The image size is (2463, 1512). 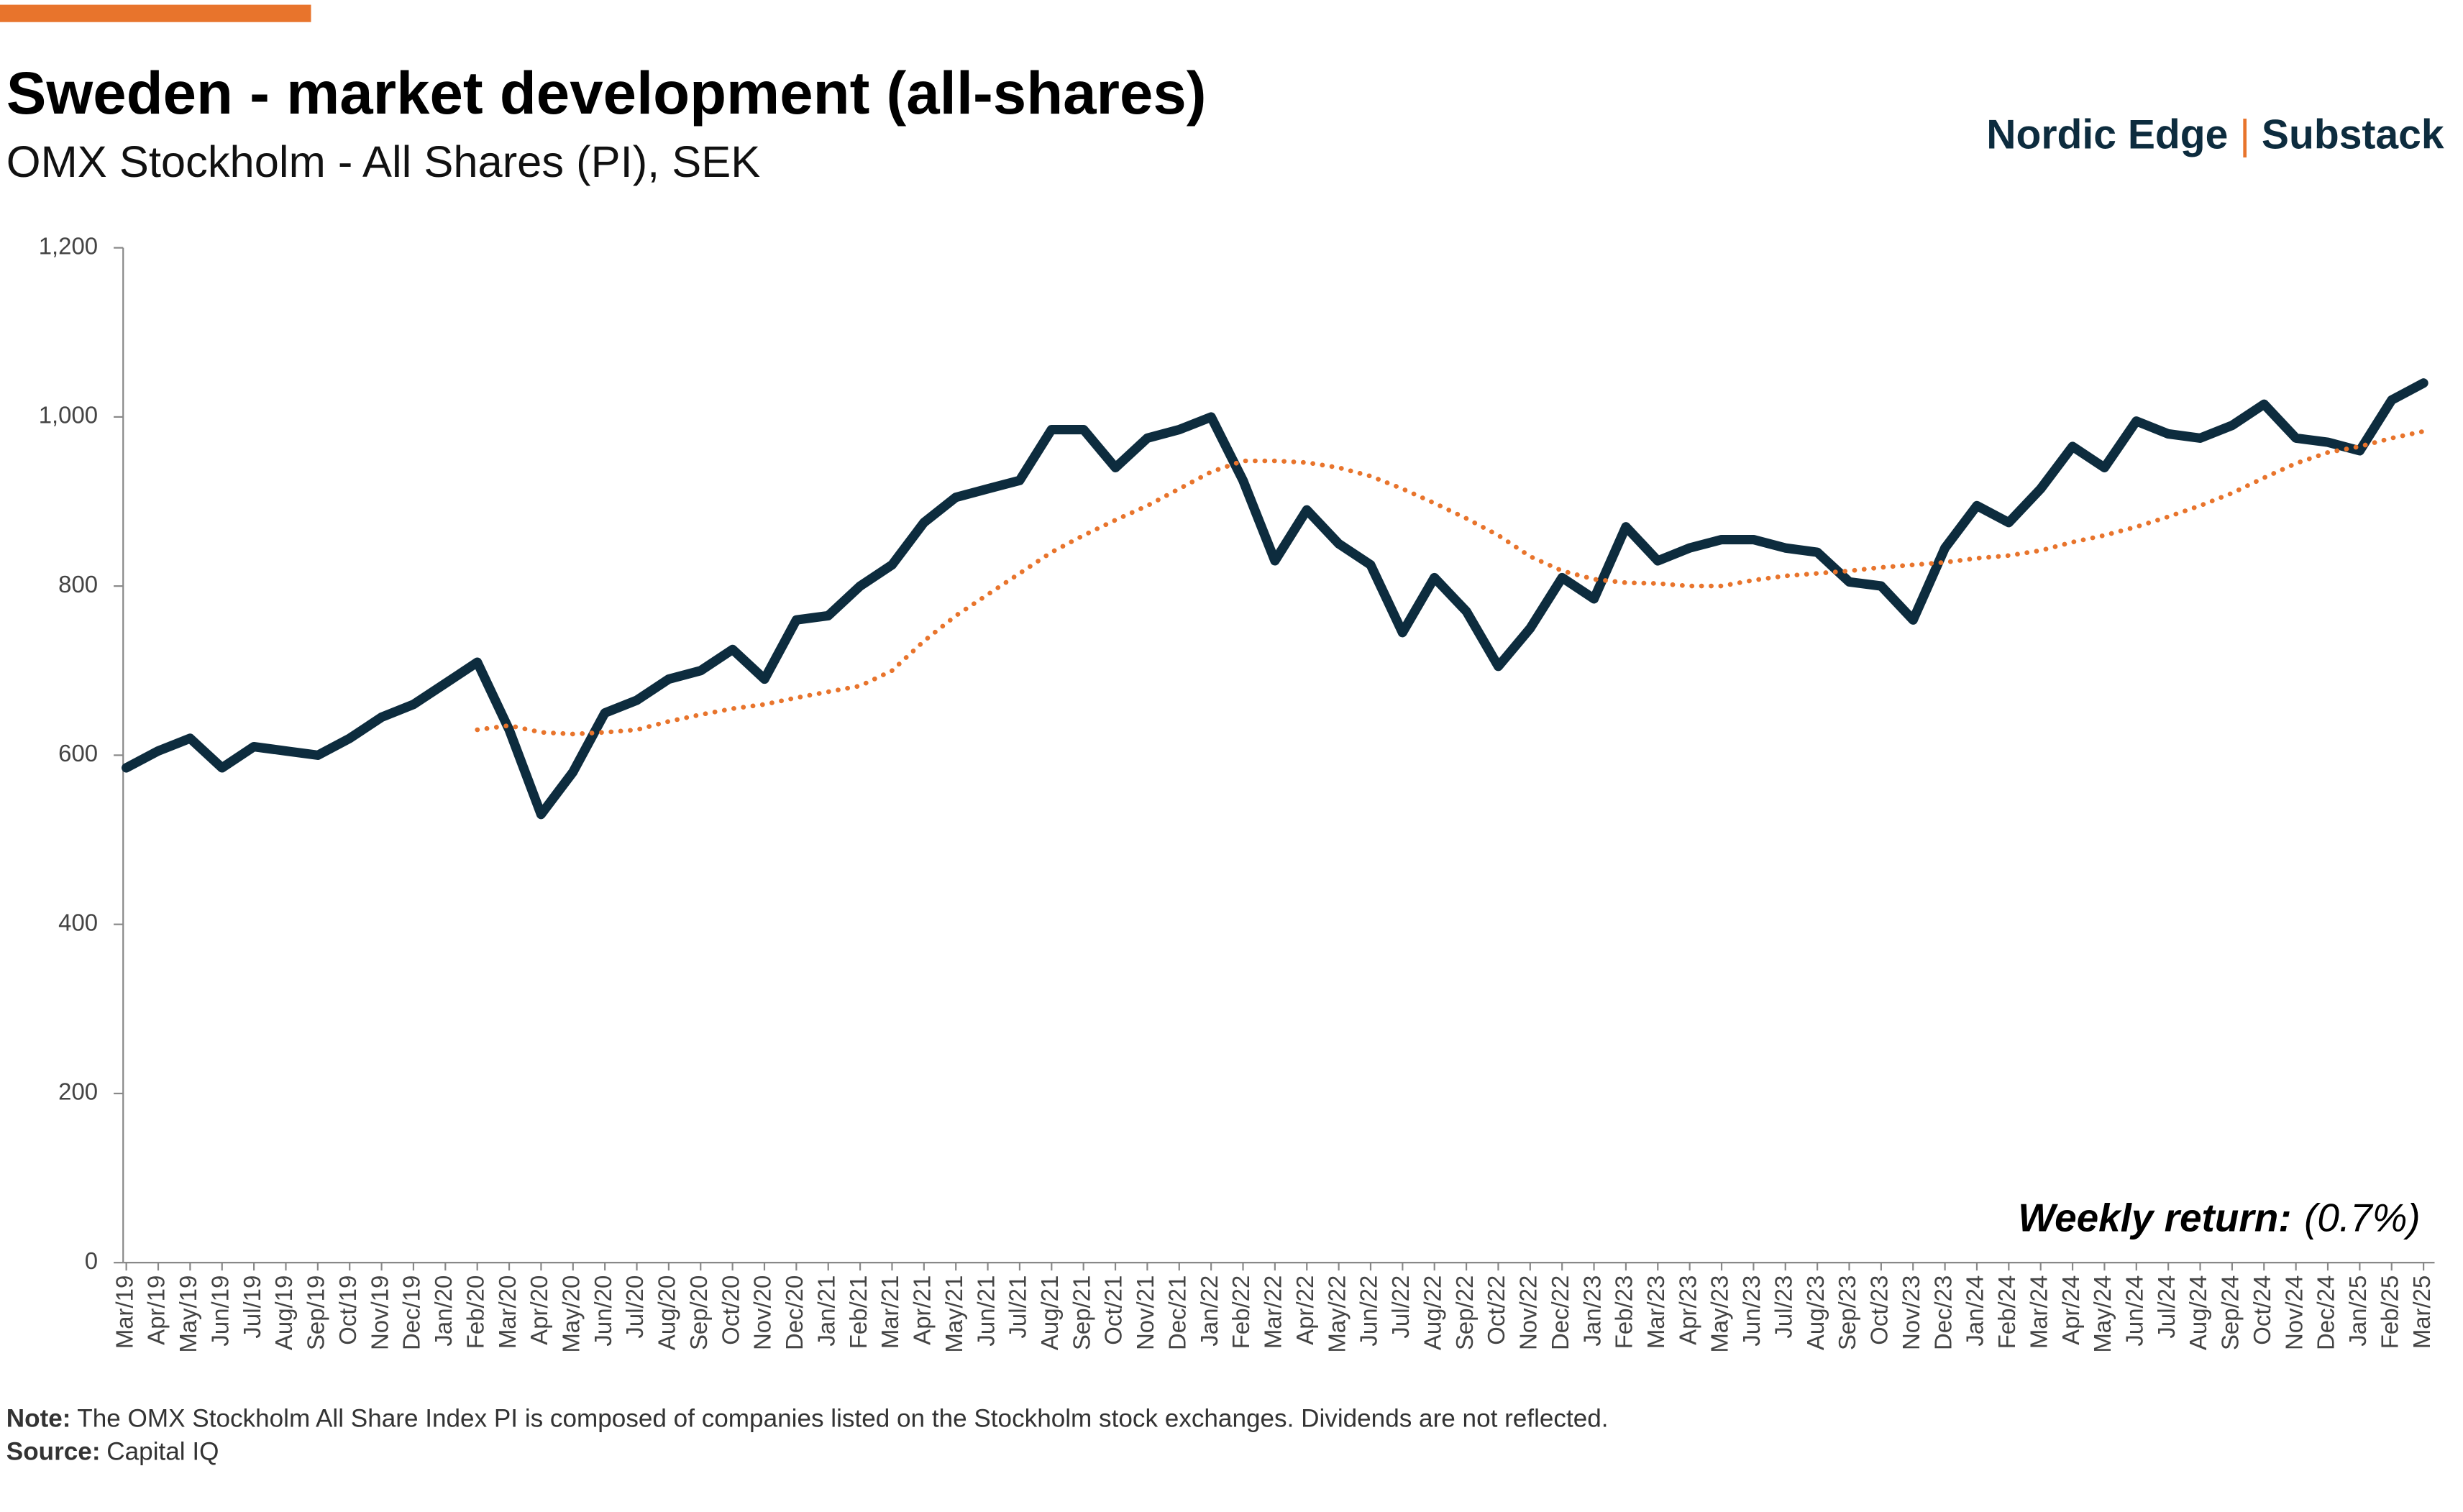 I want to click on x-tick-label: Feb/25, so click(x=2390, y=1312).